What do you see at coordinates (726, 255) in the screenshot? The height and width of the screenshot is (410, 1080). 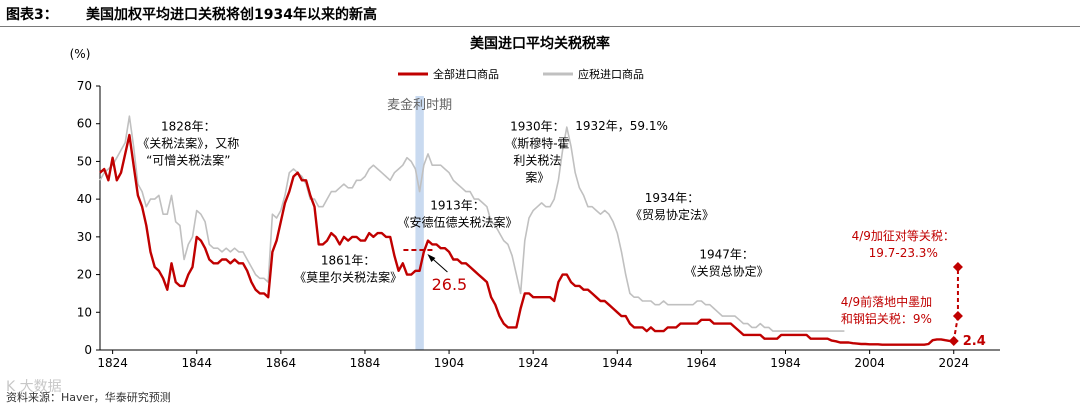 I see `annotation-a1947-line: 1947年：` at bounding box center [726, 255].